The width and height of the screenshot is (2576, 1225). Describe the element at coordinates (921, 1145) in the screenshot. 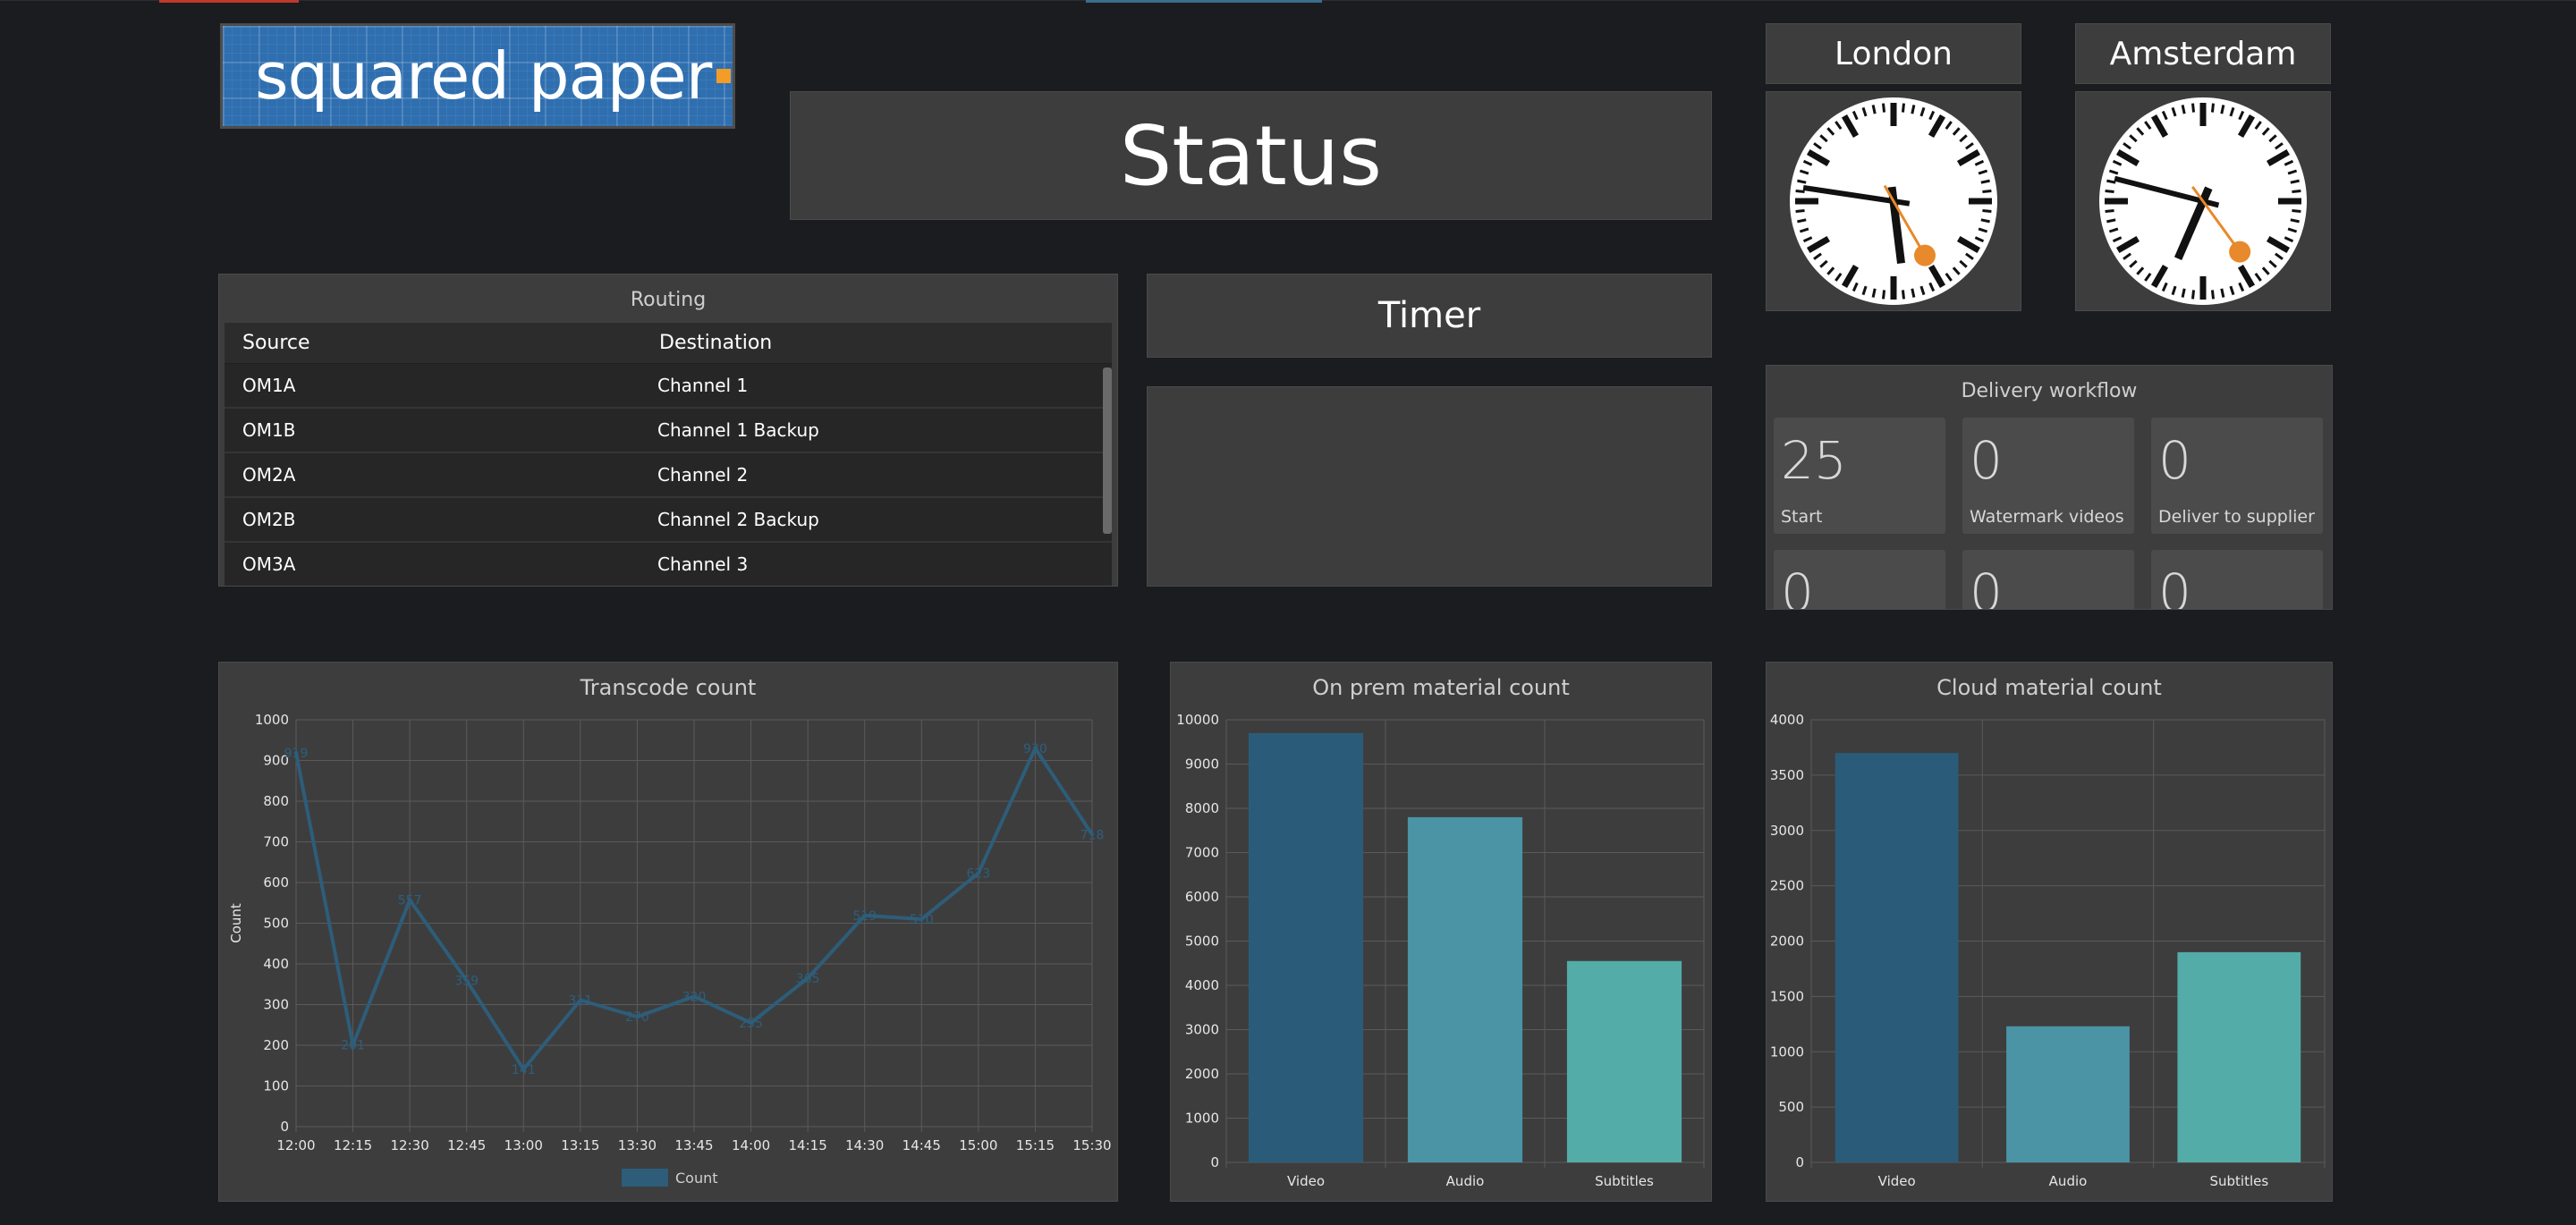

I see `x-tick-label: 14:45` at that location.